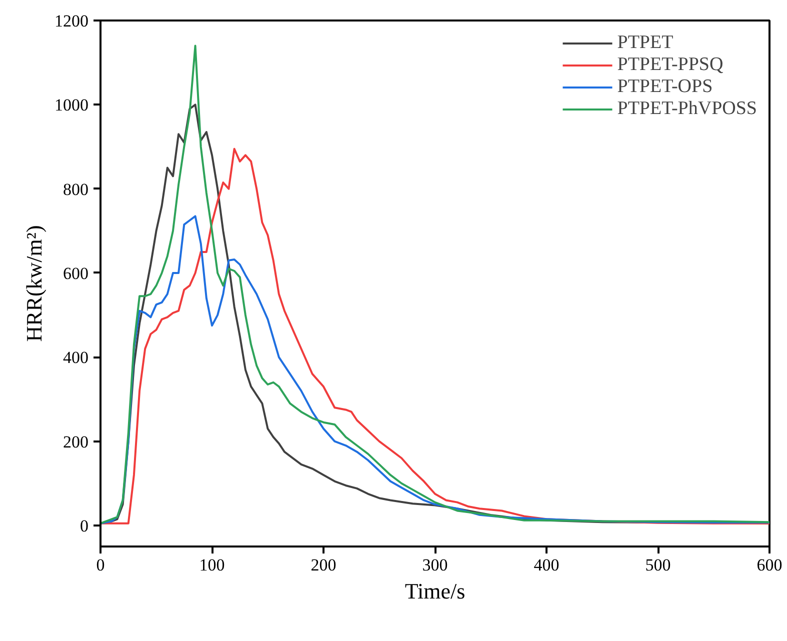 The width and height of the screenshot is (787, 641). Describe the element at coordinates (84, 526) in the screenshot. I see `y-tick-label: 0` at that location.